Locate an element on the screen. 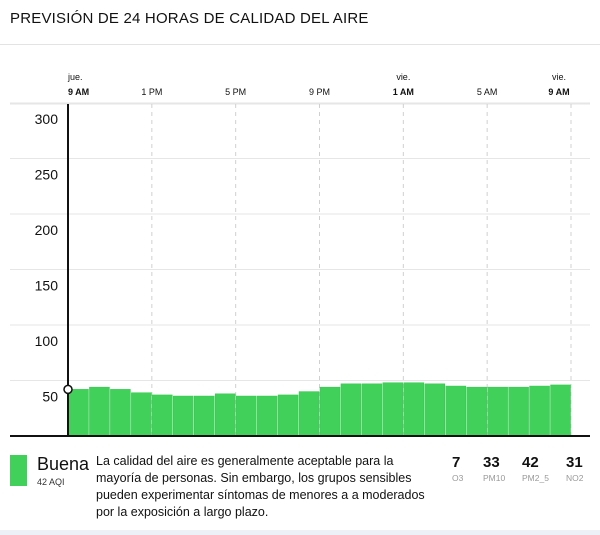  y-tick-label: 250 is located at coordinates (47, 175).